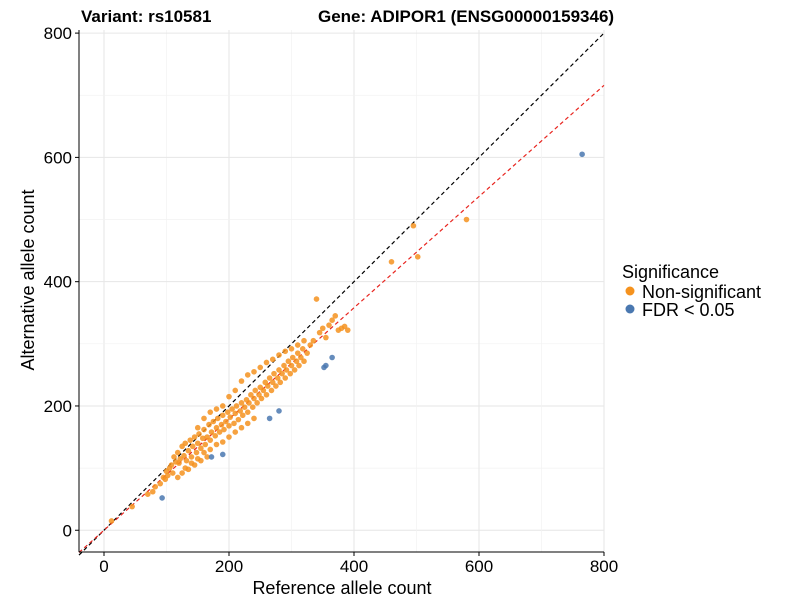 This screenshot has height=600, width=800. Describe the element at coordinates (58, 157) in the screenshot. I see `y-tick-label: 600` at that location.